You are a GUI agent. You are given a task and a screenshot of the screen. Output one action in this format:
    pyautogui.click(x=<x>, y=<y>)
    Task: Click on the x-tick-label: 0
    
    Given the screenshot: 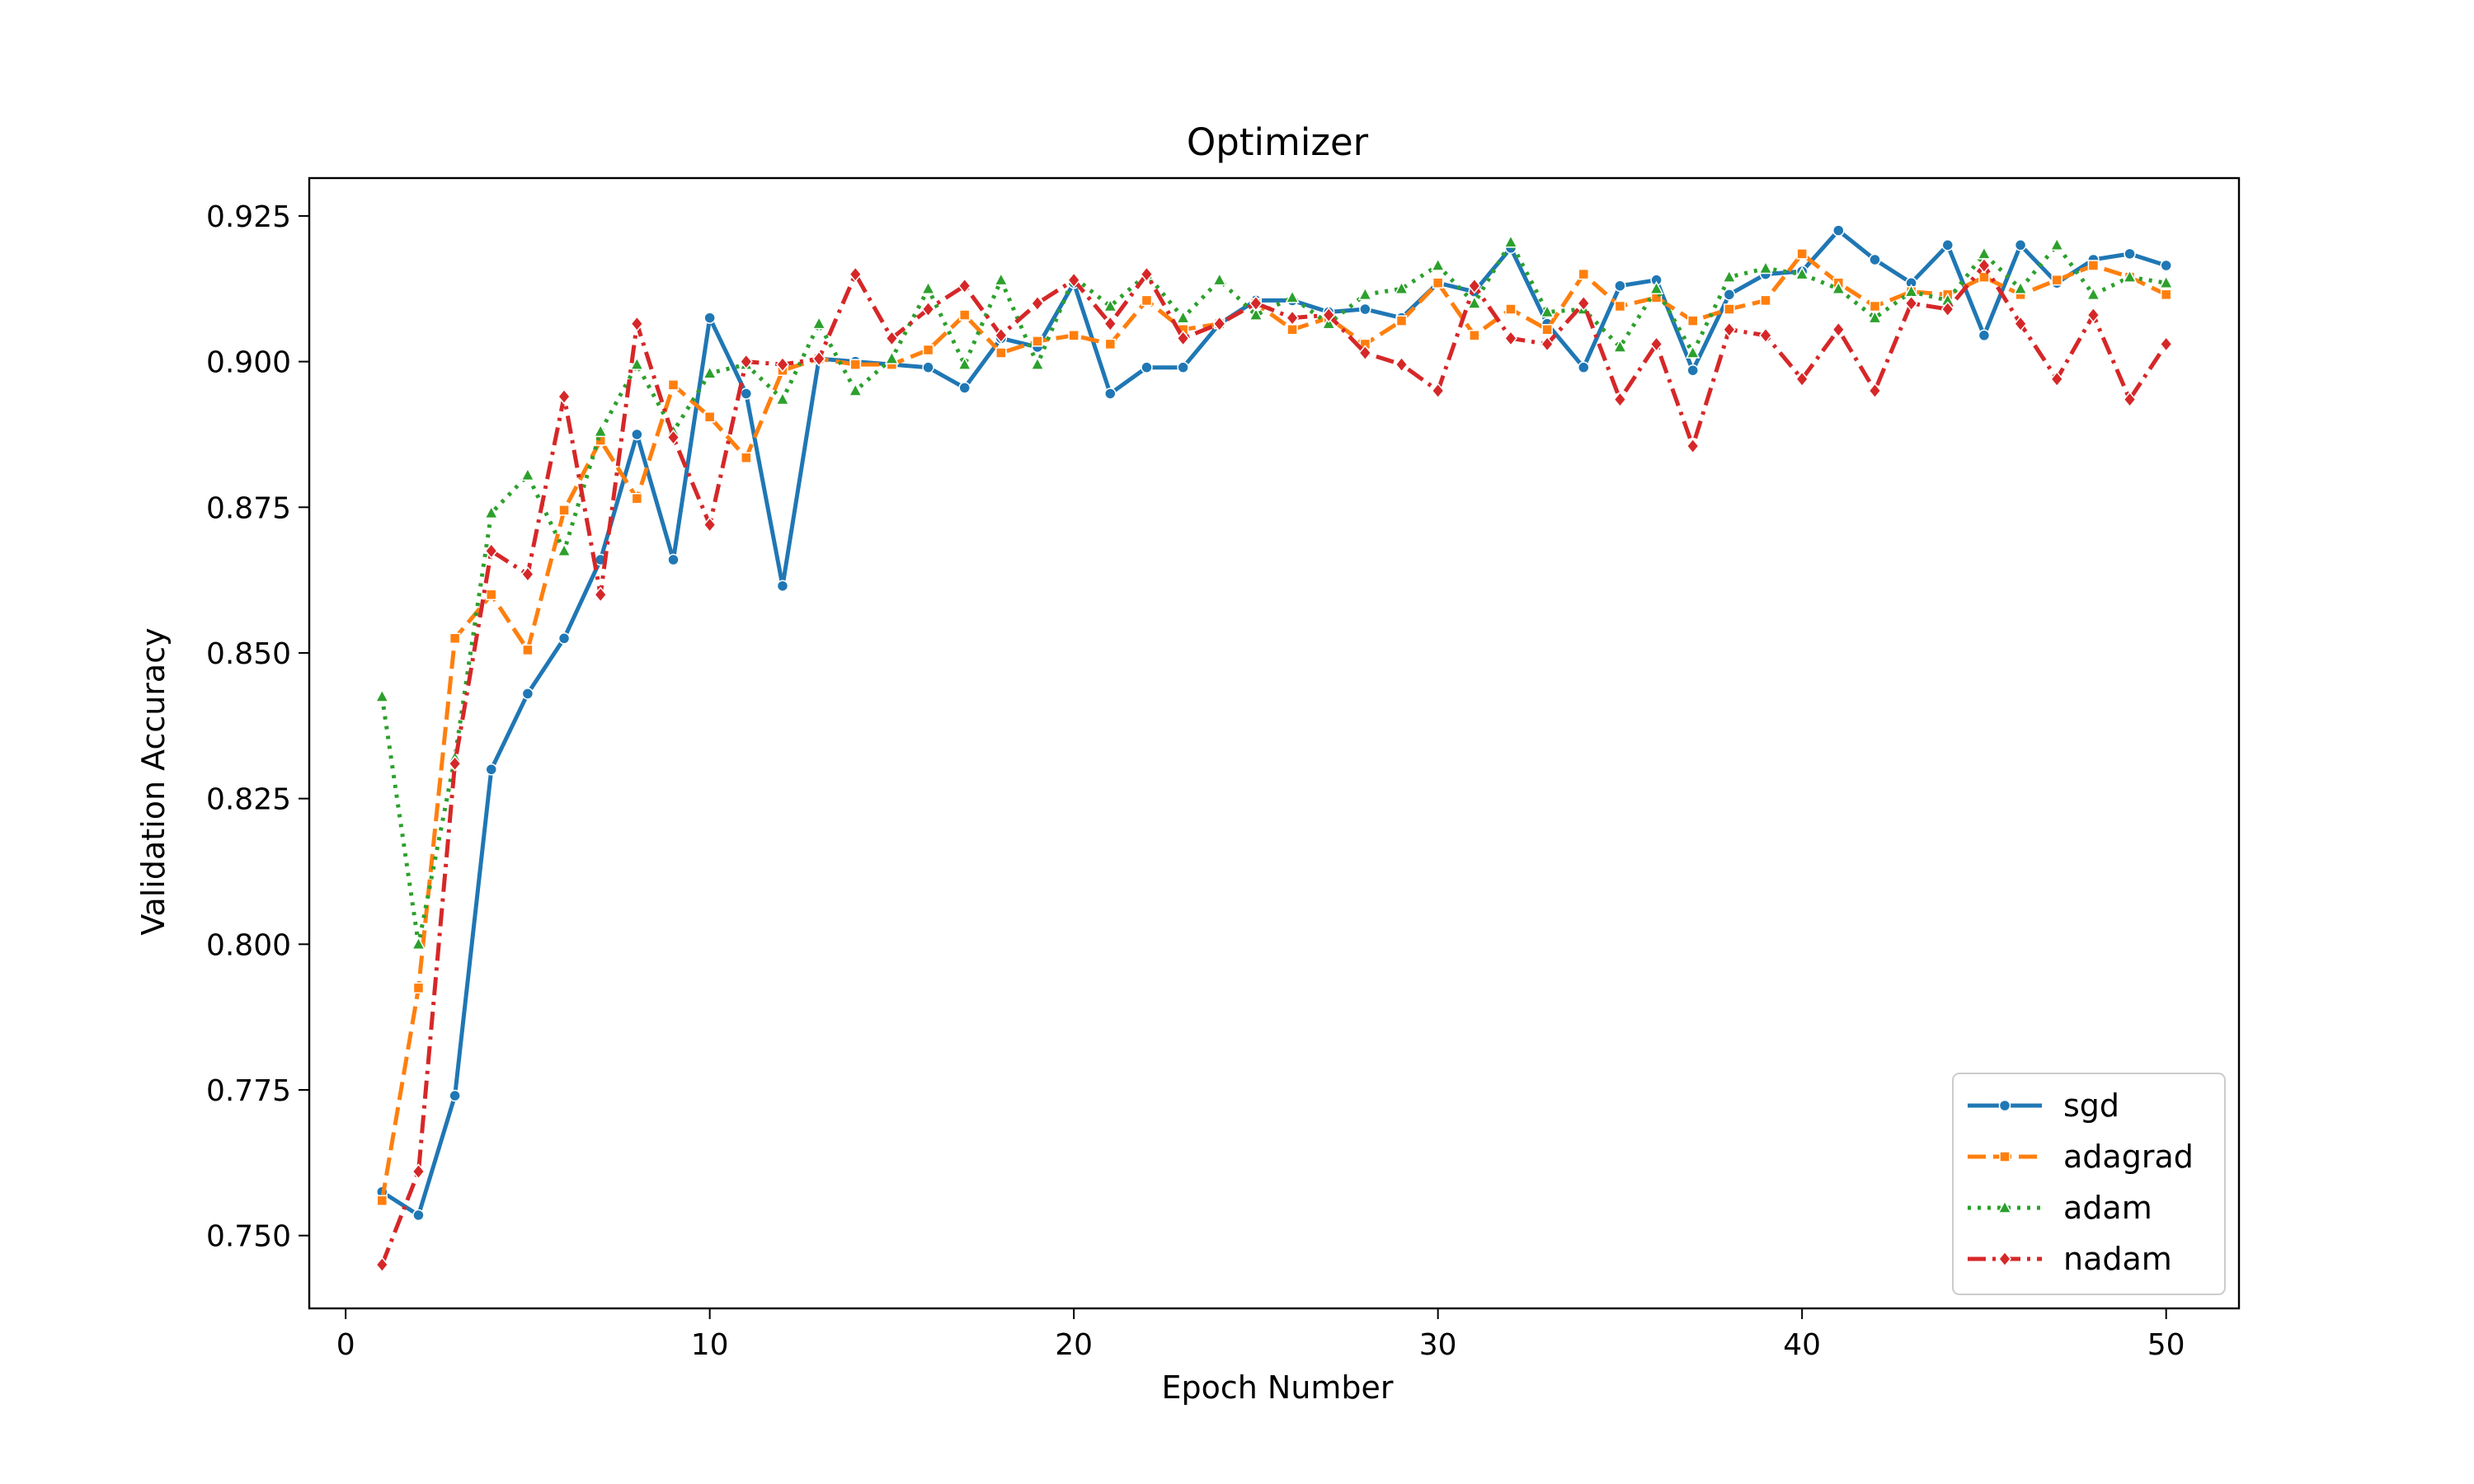 What is the action you would take?
    pyautogui.click(x=345, y=1345)
    